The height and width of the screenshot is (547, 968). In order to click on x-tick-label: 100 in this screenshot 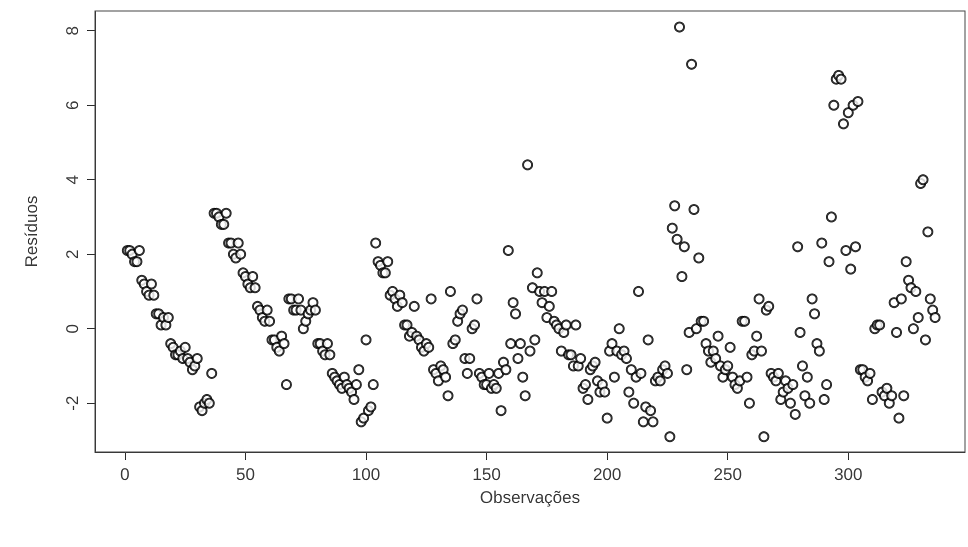, I will do `click(366, 474)`.